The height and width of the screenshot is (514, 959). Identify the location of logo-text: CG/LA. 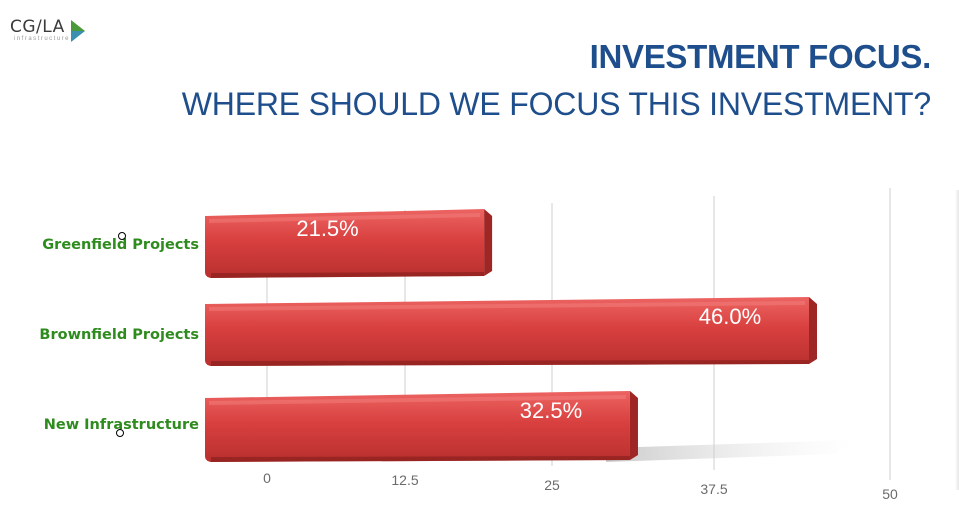
(37, 27).